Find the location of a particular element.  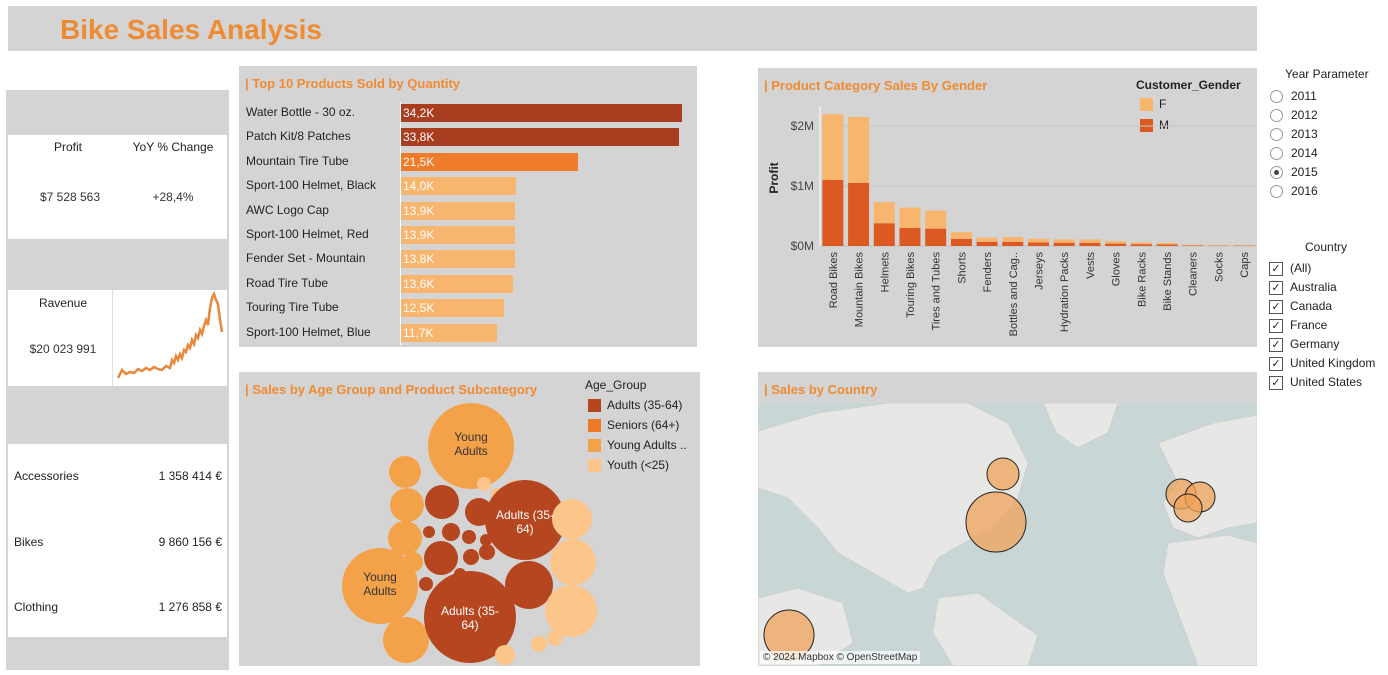

category-row-clothing: Clothing 1 276 858 € is located at coordinates (118, 607).